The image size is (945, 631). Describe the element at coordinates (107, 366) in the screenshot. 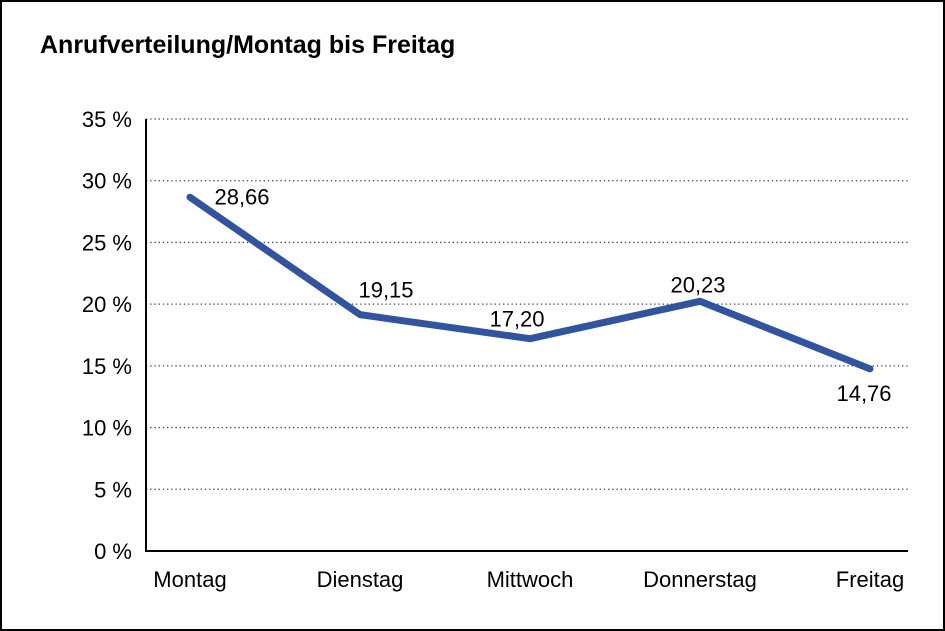

I see `y-tick-label: 15 %` at that location.